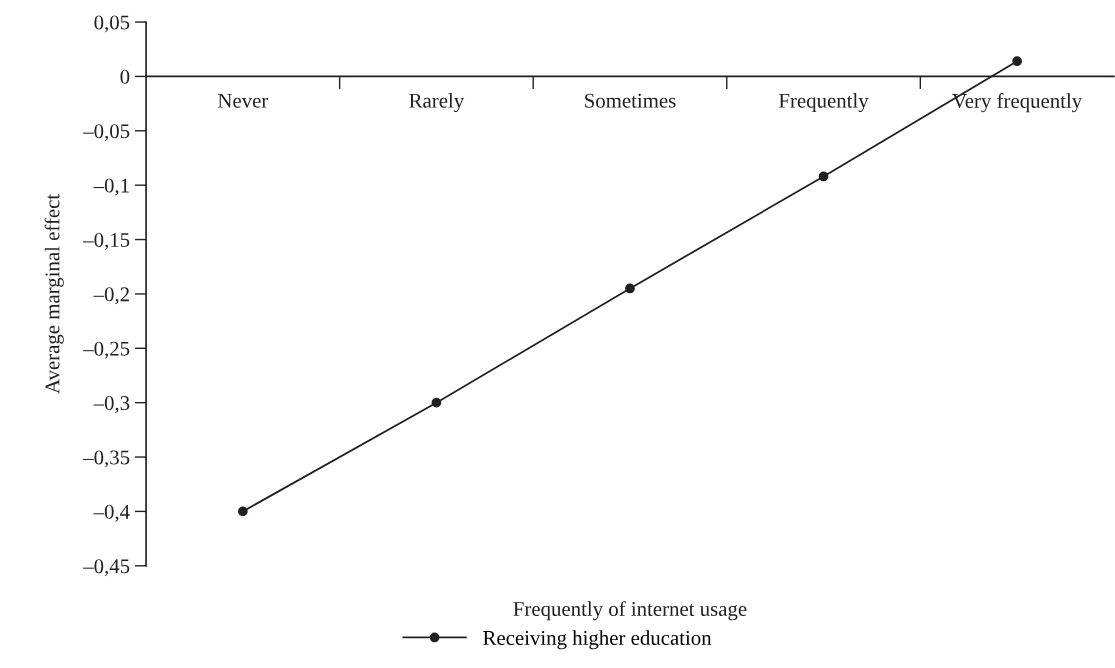 This screenshot has width=1115, height=668. What do you see at coordinates (106, 241) in the screenshot?
I see `y-tick-label: –0,15` at bounding box center [106, 241].